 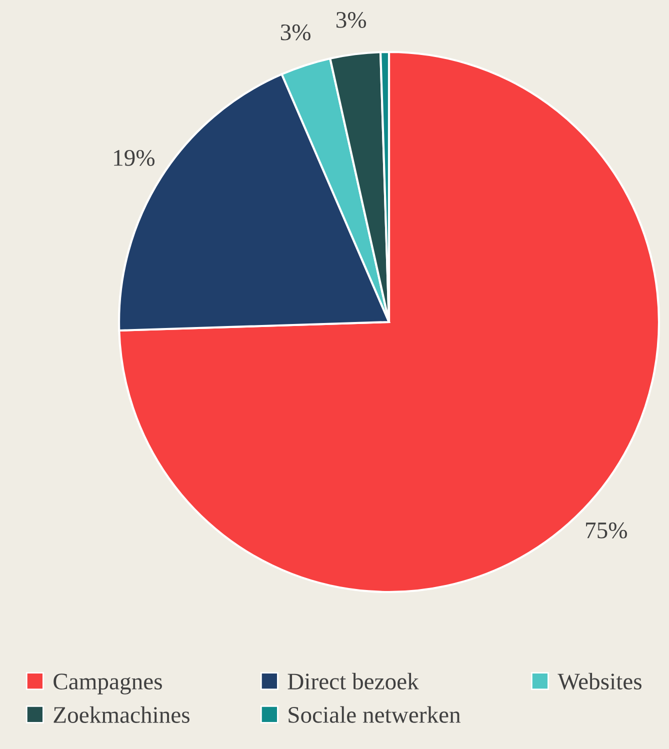 I want to click on legend-label: Zoekmachines, so click(x=122, y=714).